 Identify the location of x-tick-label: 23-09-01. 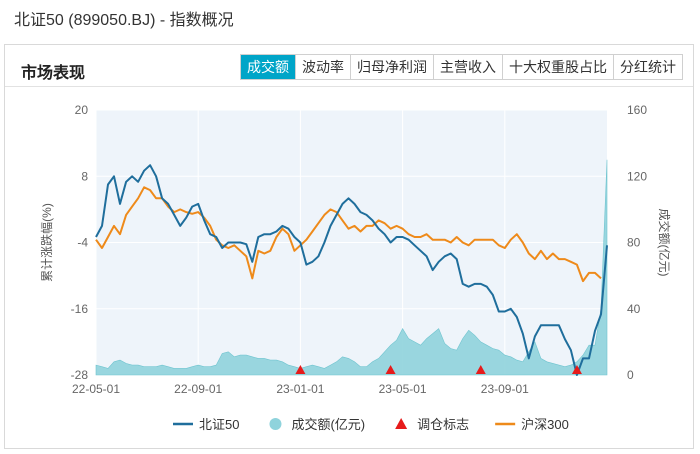
(505, 389).